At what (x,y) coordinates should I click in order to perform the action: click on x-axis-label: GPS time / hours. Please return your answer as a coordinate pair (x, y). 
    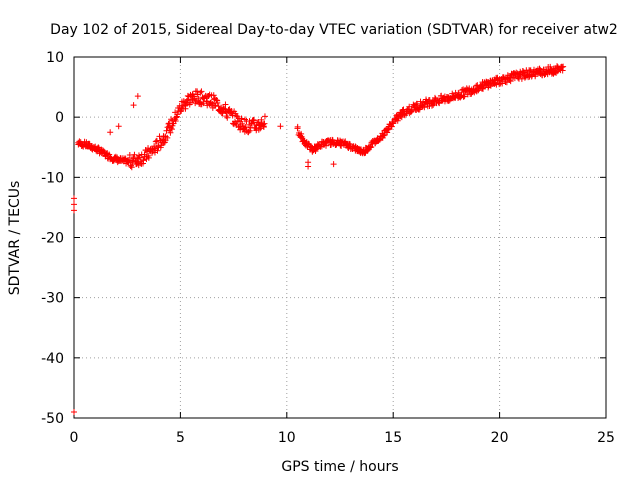
    Looking at the image, I should click on (339, 467).